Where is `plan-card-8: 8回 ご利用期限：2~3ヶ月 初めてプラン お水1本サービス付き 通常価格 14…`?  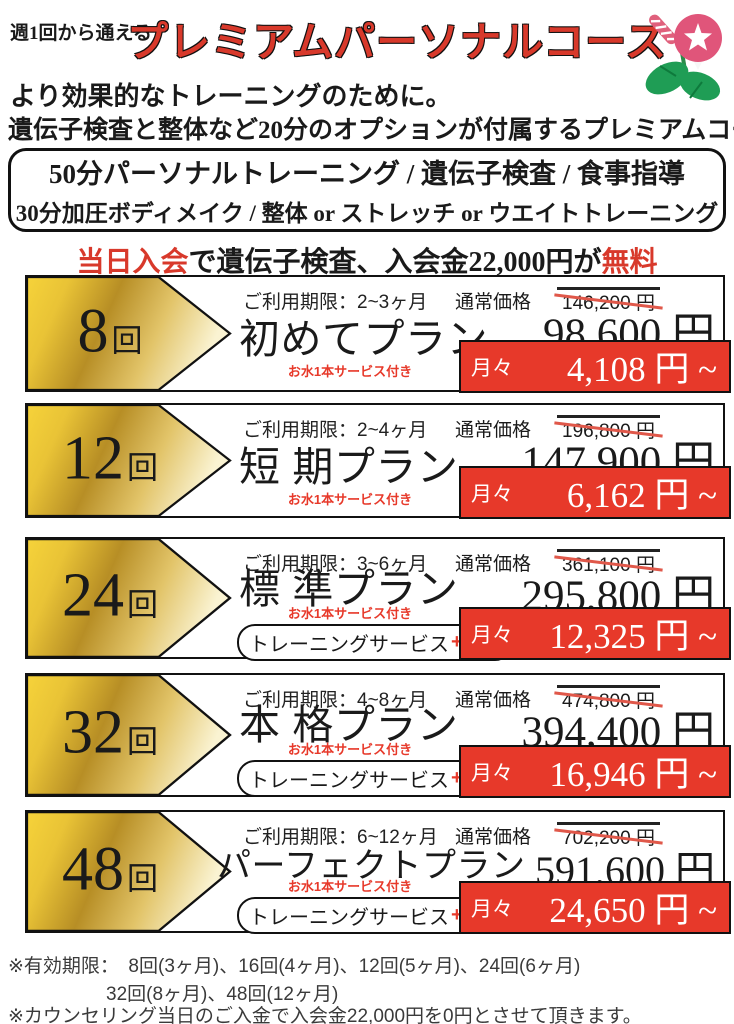
plan-card-8: 8回 ご利用期限：2~3ヶ月 初めてプラン お水1本サービス付き 通常価格 14… is located at coordinates (378, 334).